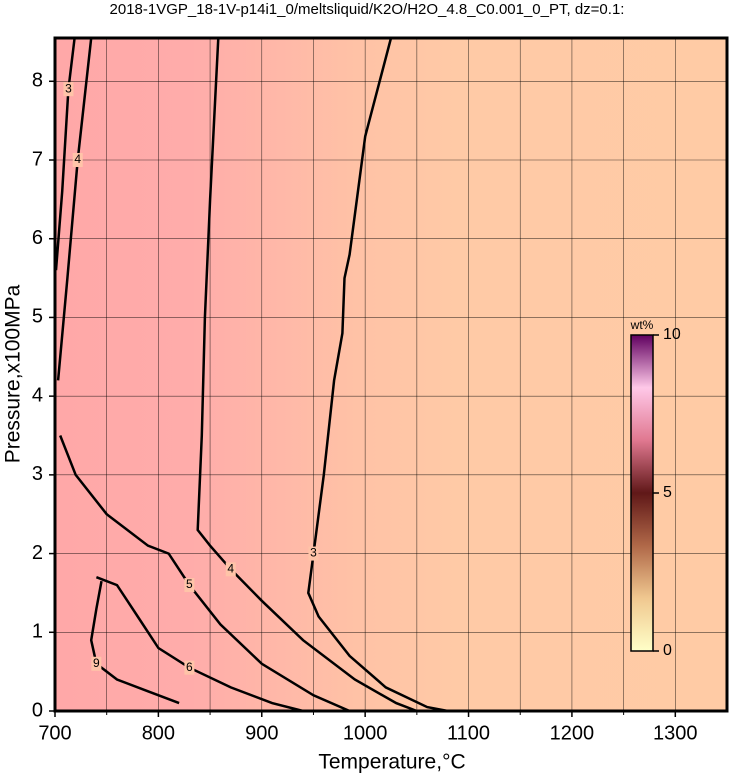 This screenshot has width=734, height=781. Describe the element at coordinates (667, 650) in the screenshot. I see `colorbar-tick-label: 0` at that location.